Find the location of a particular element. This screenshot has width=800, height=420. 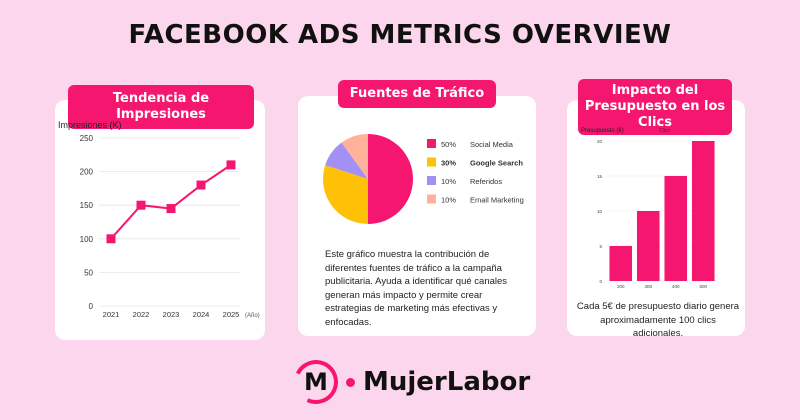

budget-ytick: 5 is located at coordinates (600, 246).